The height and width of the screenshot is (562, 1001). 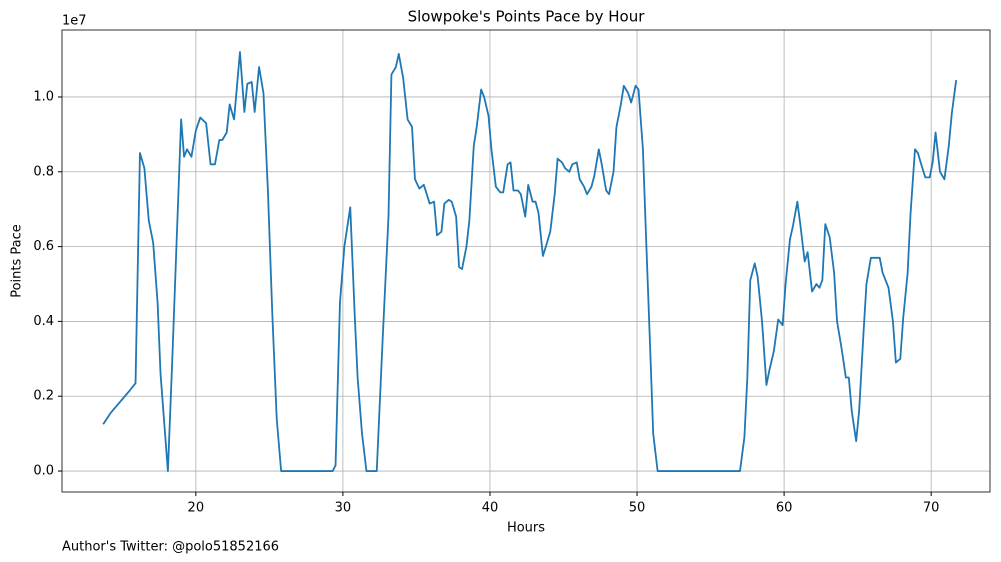 I want to click on x-tick-label: 70, so click(x=931, y=508).